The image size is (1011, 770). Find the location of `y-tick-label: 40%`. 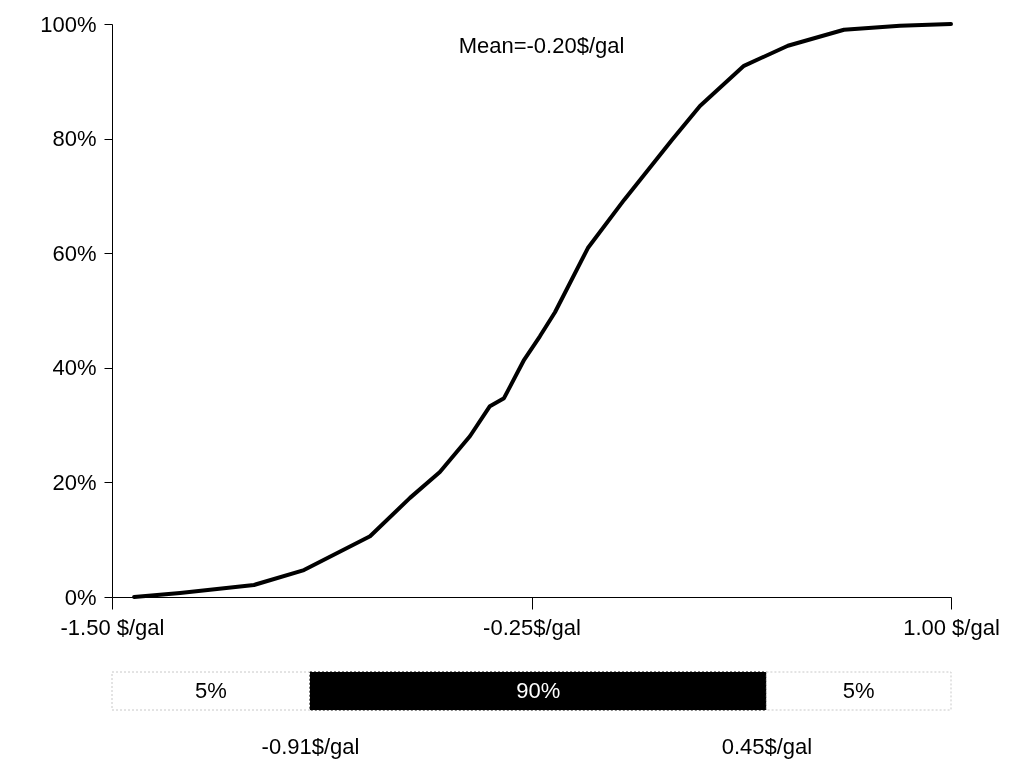

y-tick-label: 40% is located at coordinates (74, 368).